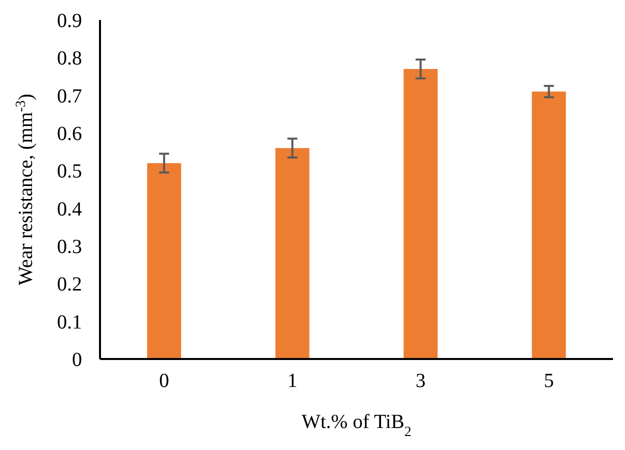 Image resolution: width=625 pixels, height=450 pixels. Describe the element at coordinates (292, 381) in the screenshot. I see `x-tick-label: 1` at that location.